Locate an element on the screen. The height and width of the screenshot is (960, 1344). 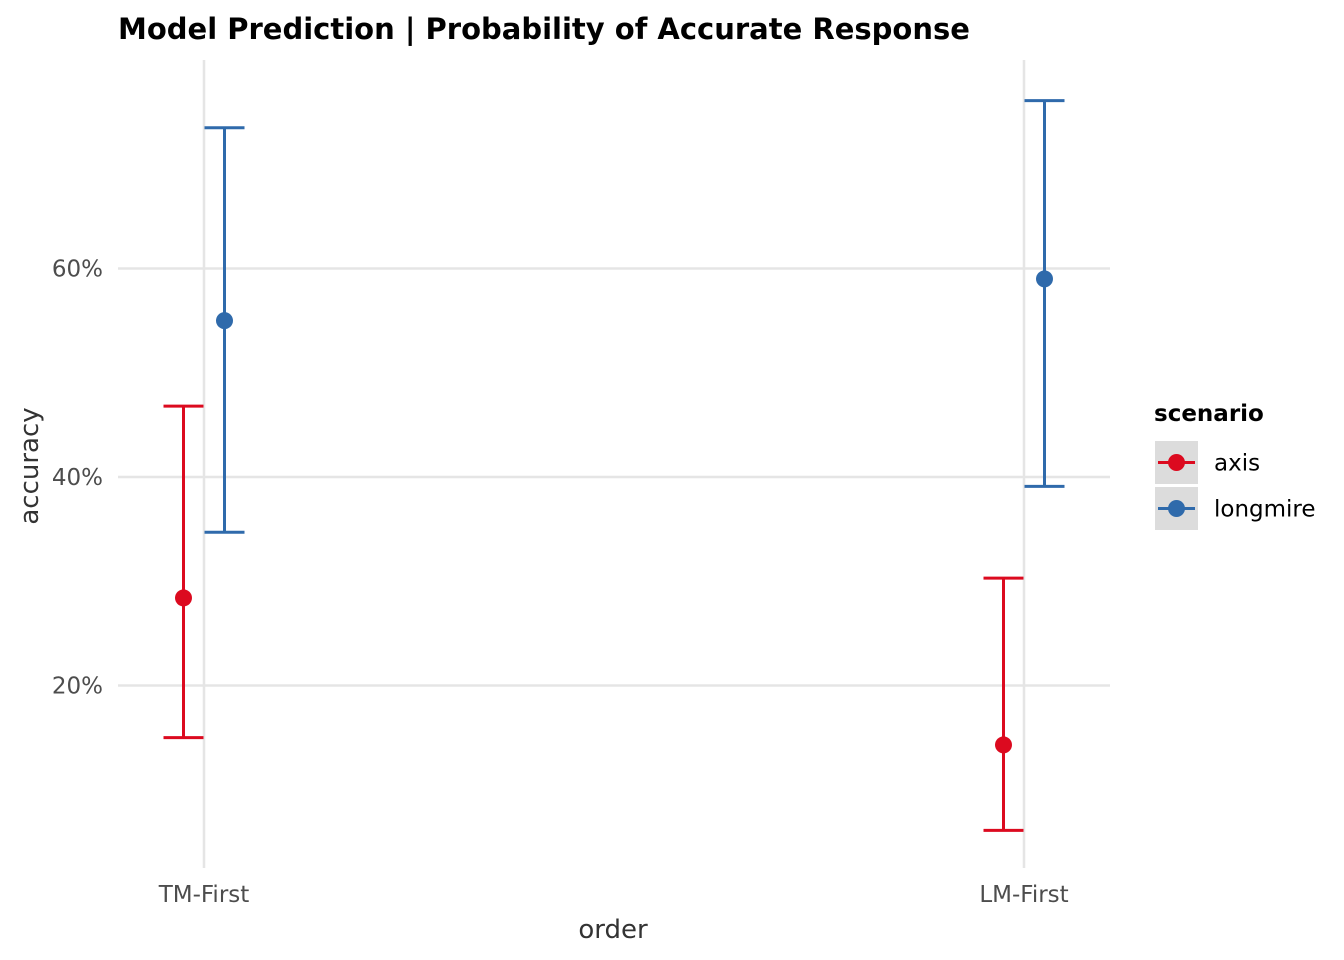
legend: scenario axis longmire is located at coordinates (1235, 465).